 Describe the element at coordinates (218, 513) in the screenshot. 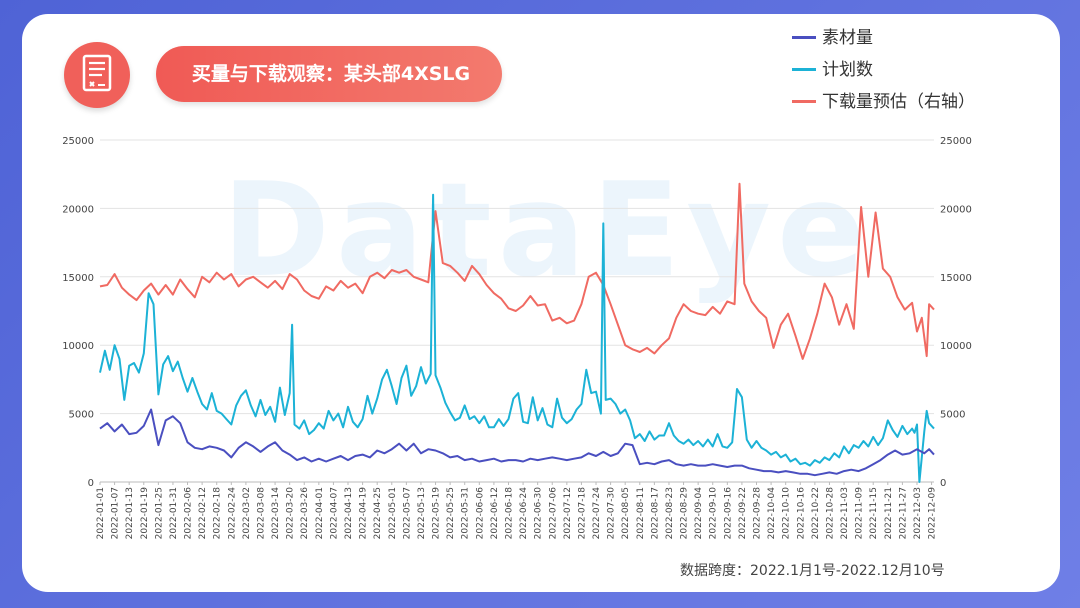

I see `x-tick-label: 2022-02-18` at that location.